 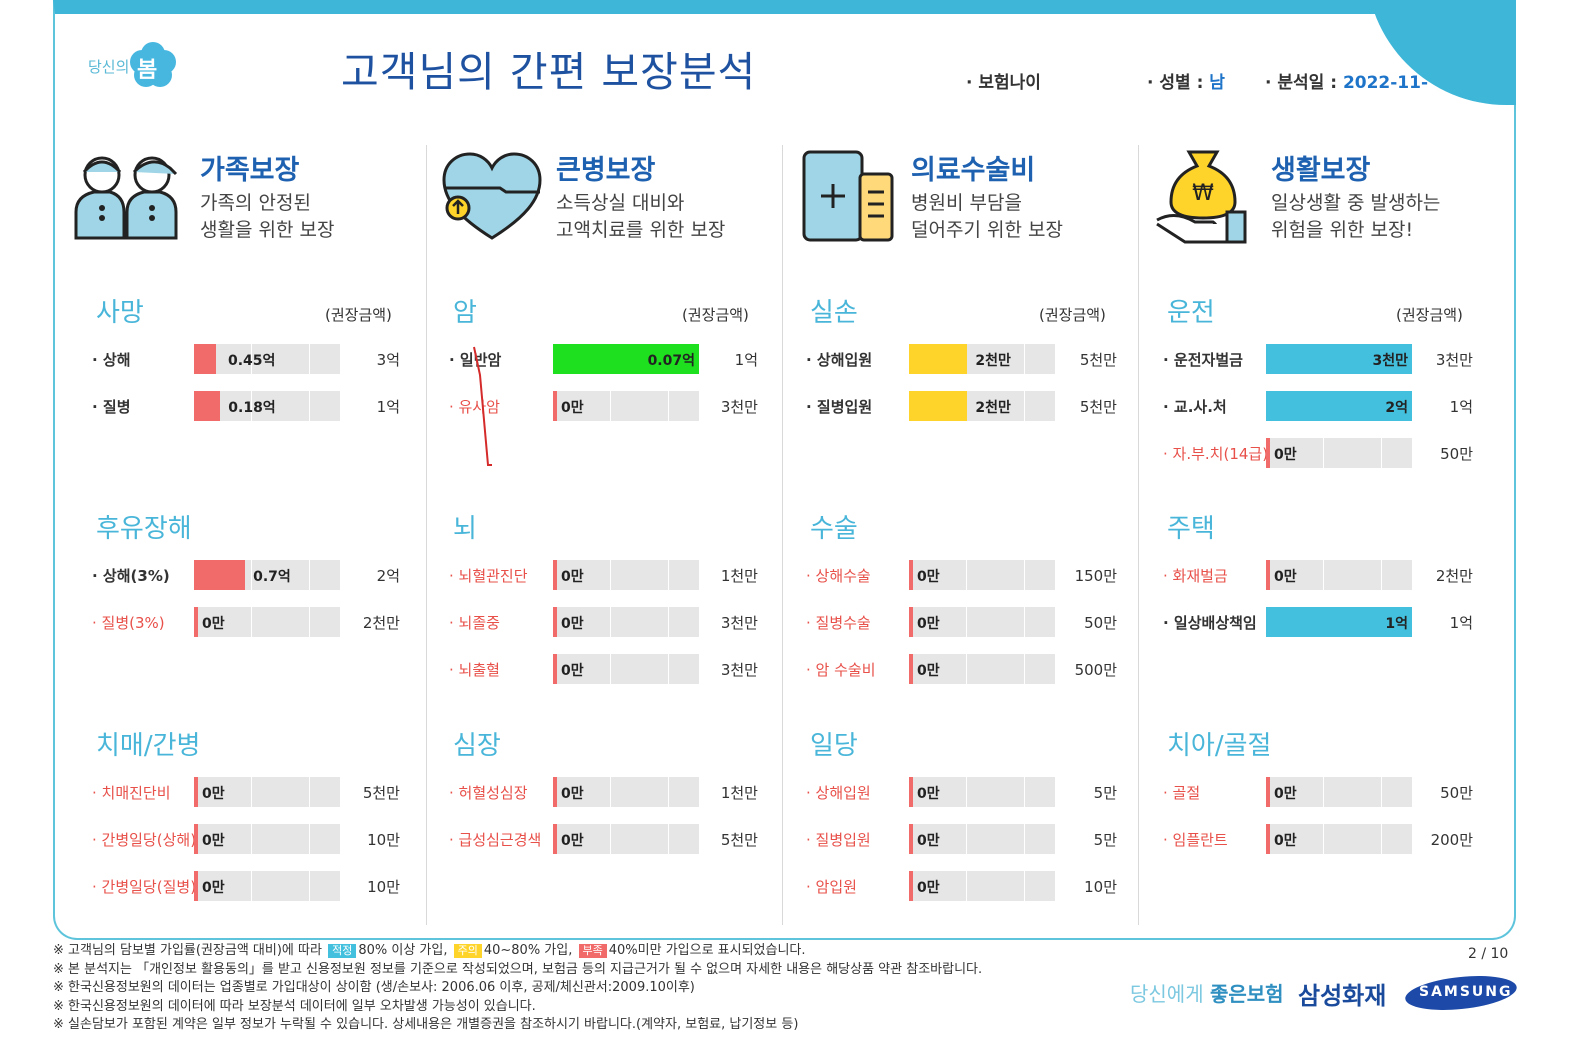 I want to click on corner-decoration, so click(x=1426, y=60).